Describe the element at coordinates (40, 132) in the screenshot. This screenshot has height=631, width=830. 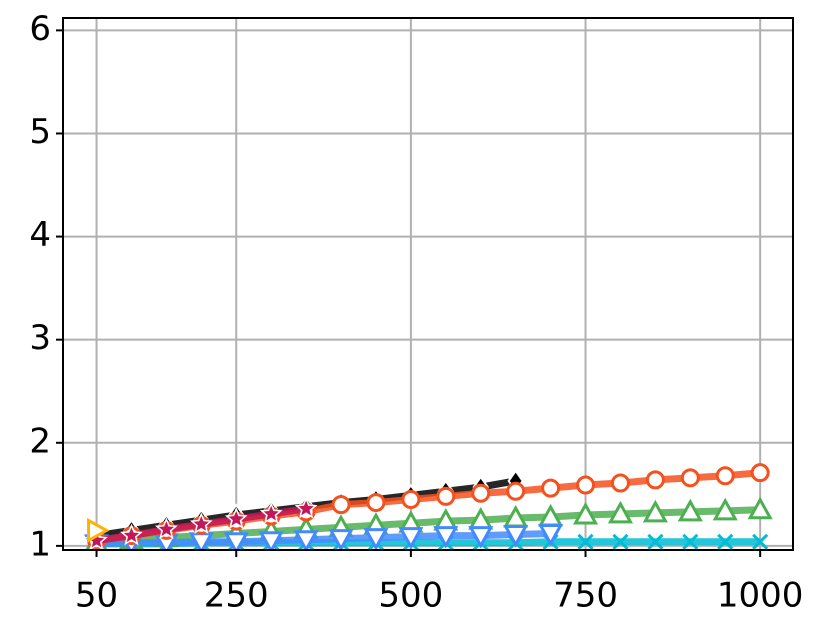
I see `y-tick-label: 5` at that location.